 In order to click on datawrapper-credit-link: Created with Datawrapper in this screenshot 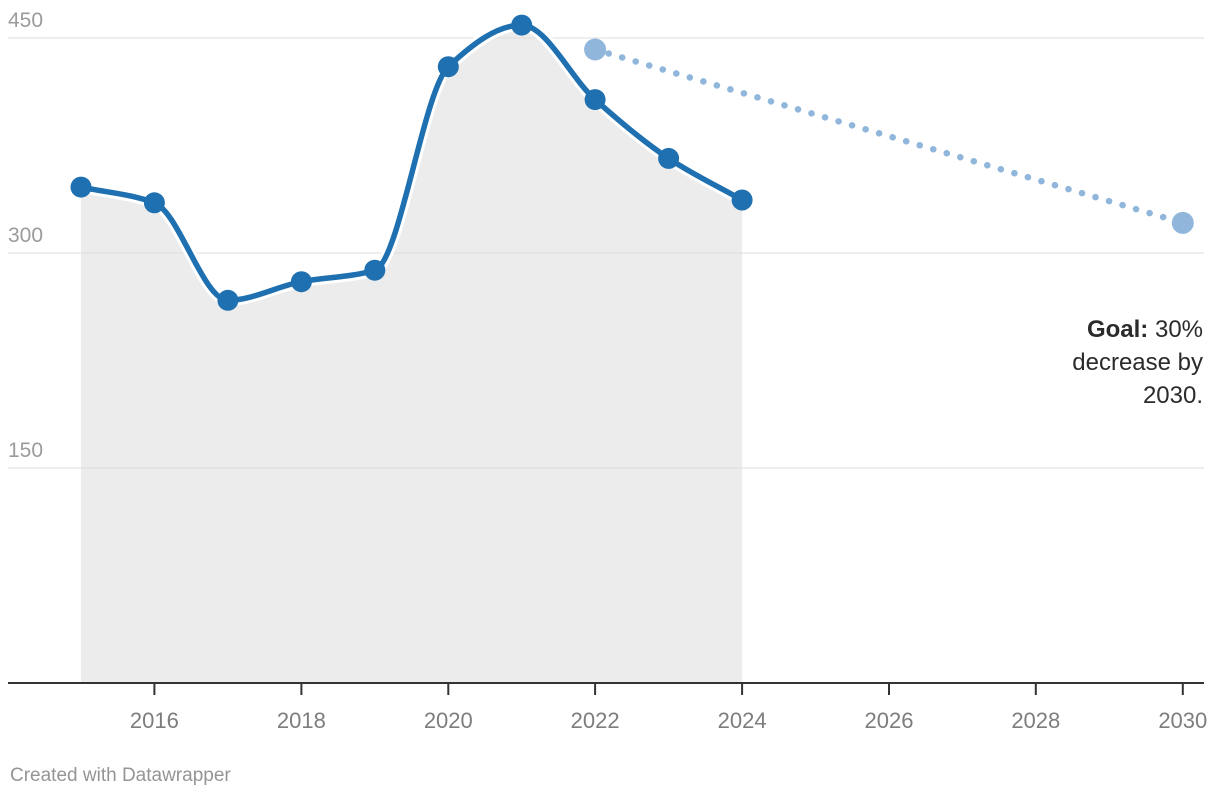, I will do `click(120, 775)`.